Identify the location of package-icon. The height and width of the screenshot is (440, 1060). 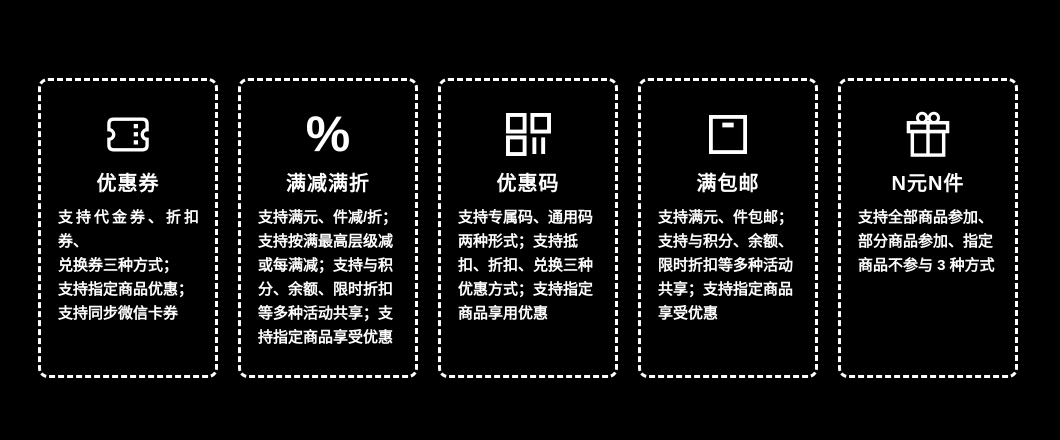
(728, 134).